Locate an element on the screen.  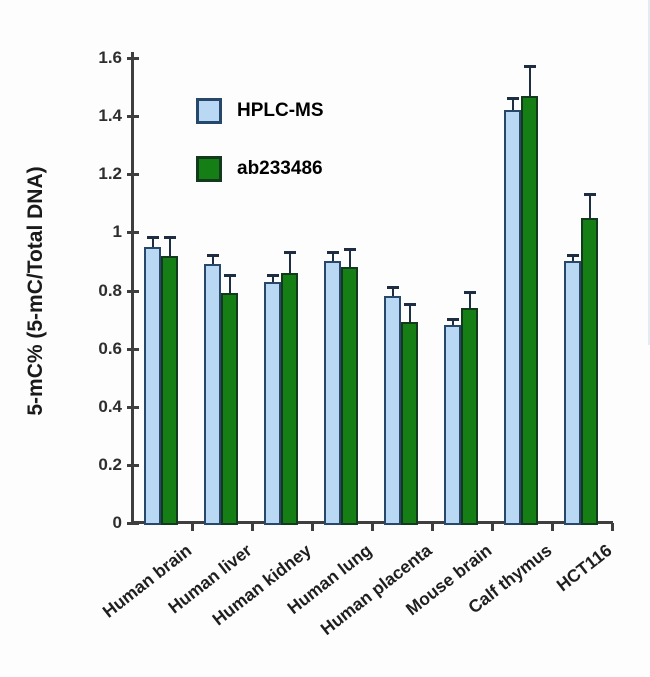
y-tick-label: 1 is located at coordinates (117, 232).